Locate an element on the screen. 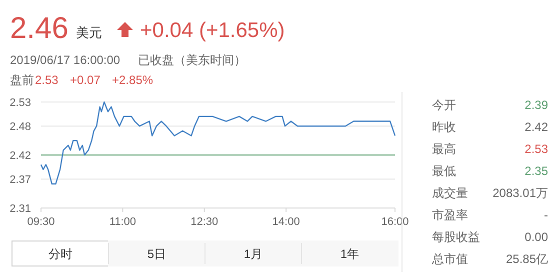  text: 美元 is located at coordinates (89, 32).